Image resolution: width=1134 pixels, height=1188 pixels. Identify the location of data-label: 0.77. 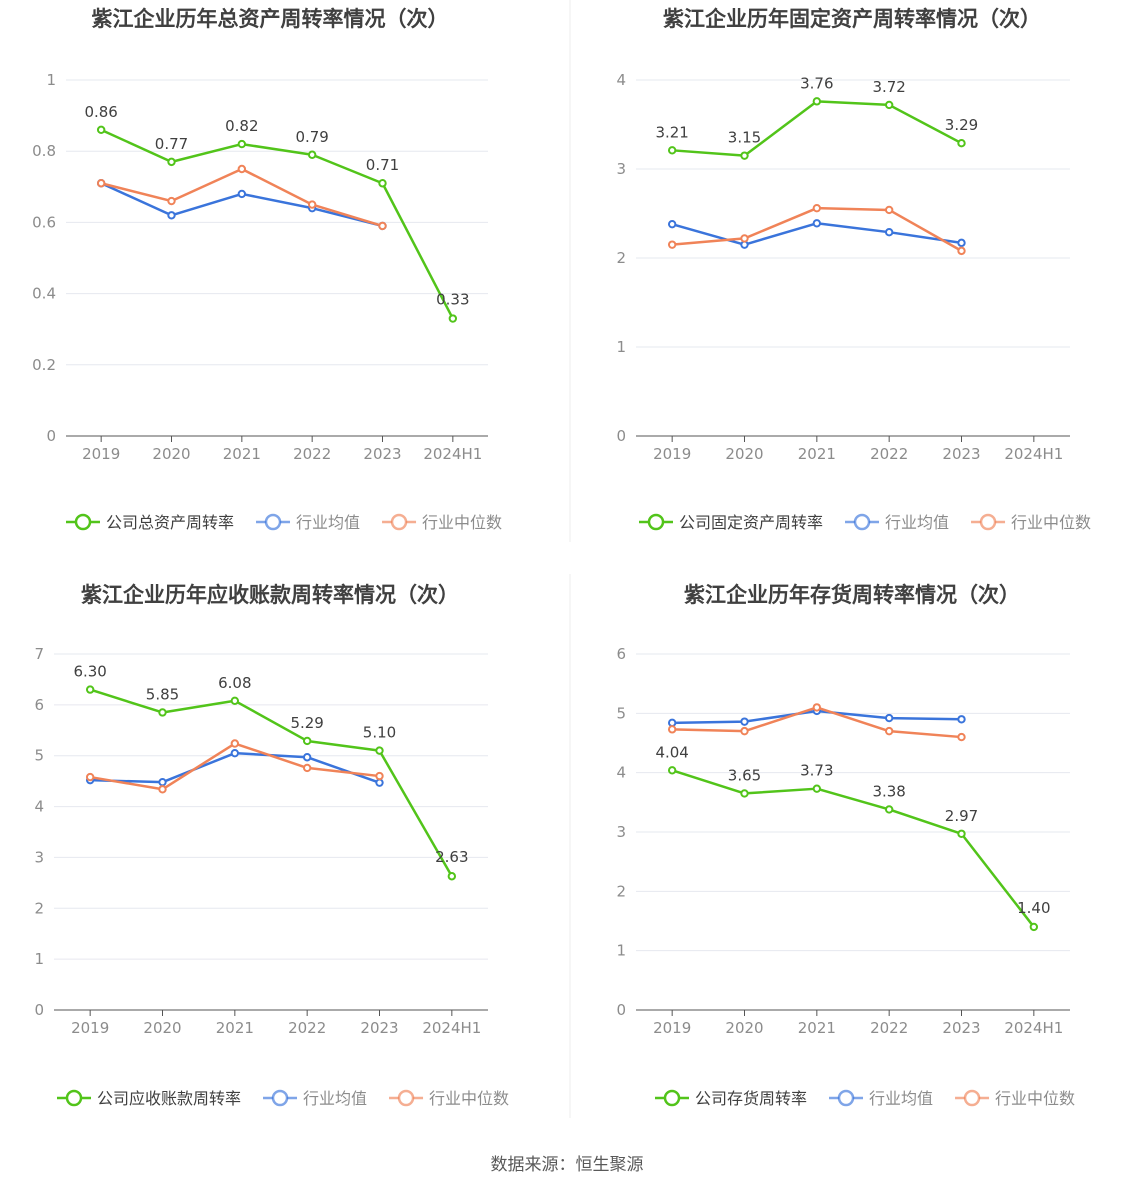
(171, 144).